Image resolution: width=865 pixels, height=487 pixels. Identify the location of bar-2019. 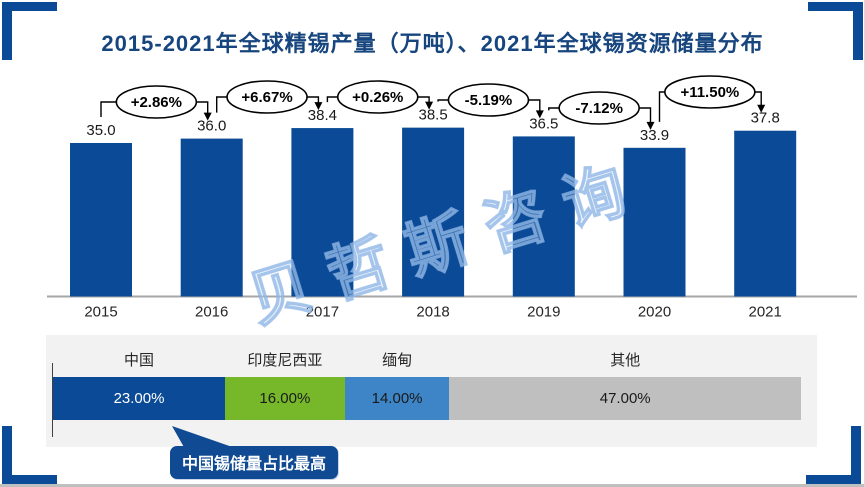
(543, 216).